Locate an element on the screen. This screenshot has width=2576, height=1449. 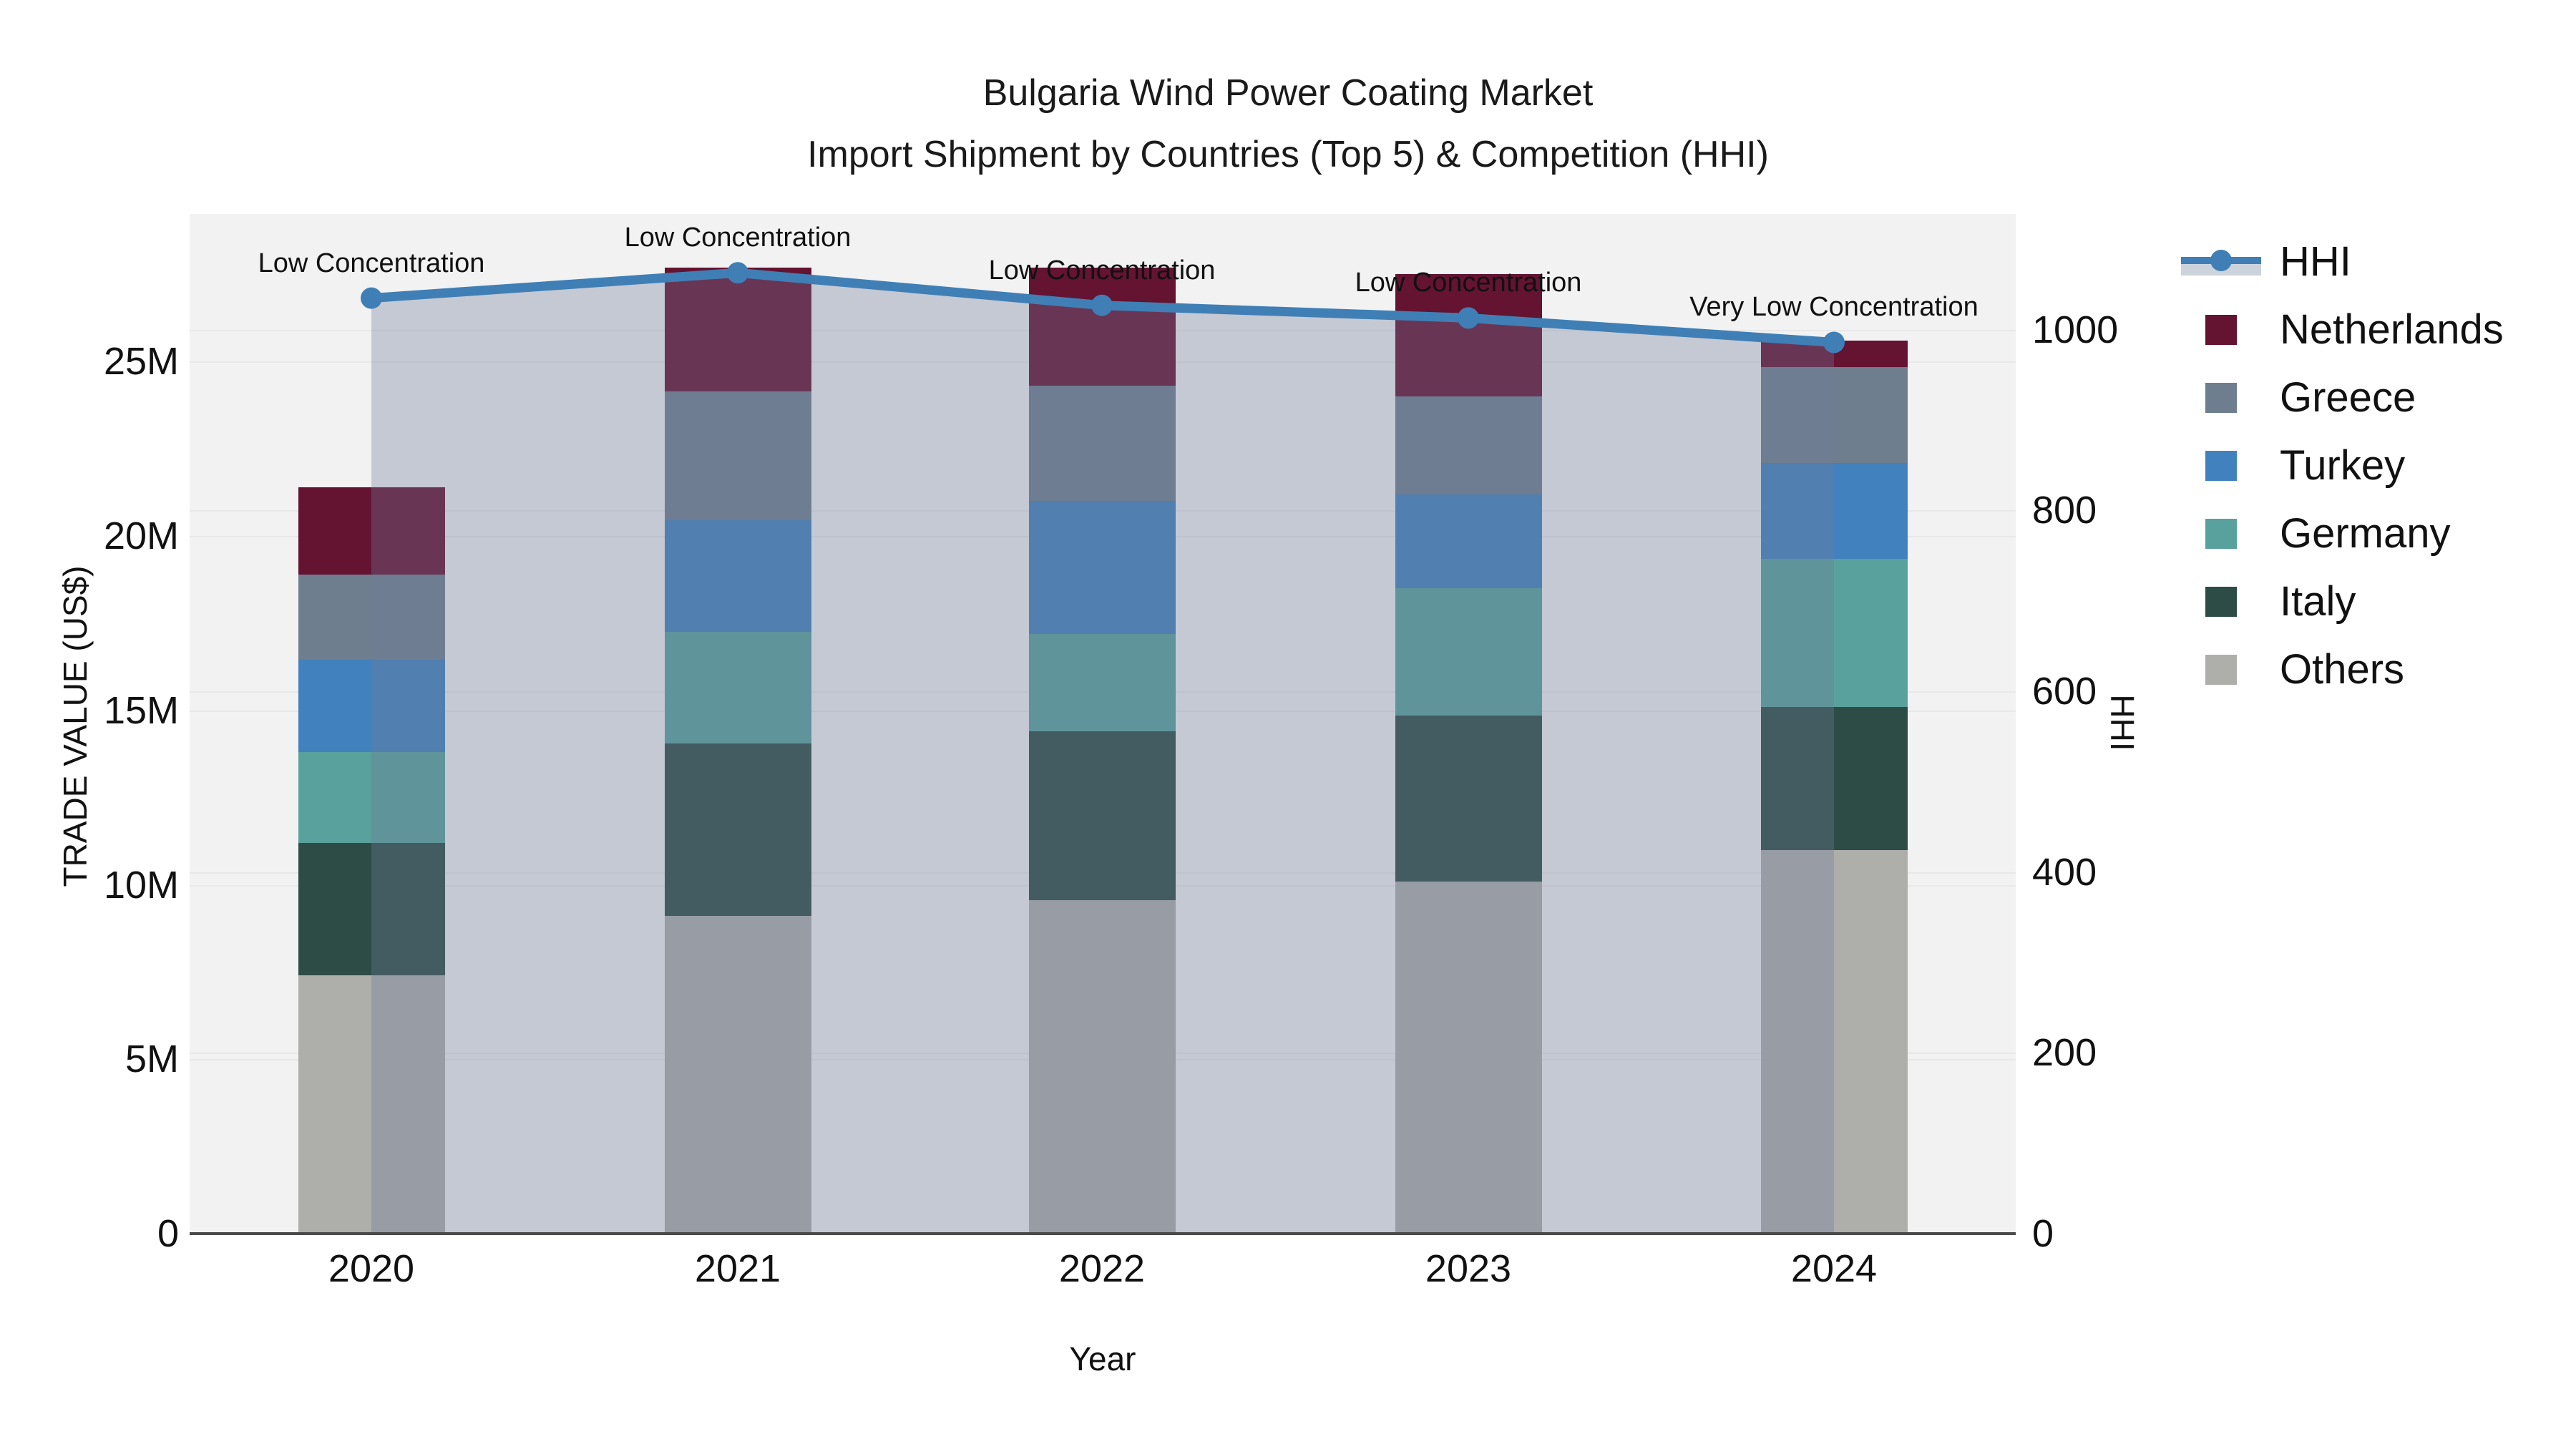
y-right-tick-400: 400 is located at coordinates (2064, 872).